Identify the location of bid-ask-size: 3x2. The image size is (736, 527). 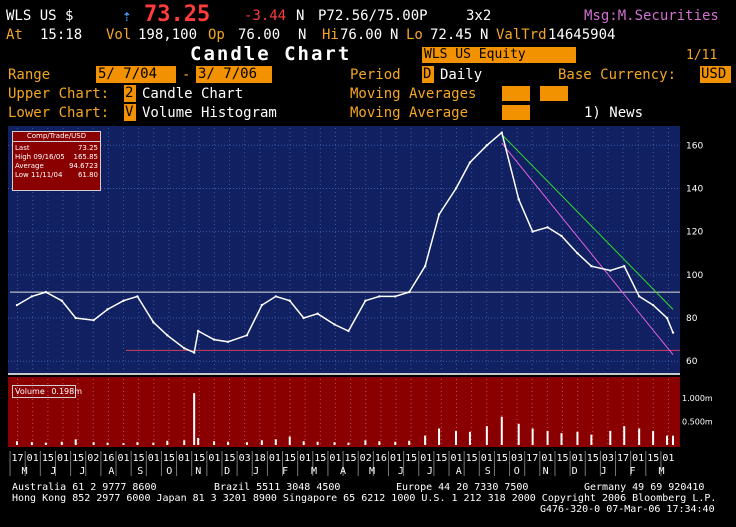
(479, 16).